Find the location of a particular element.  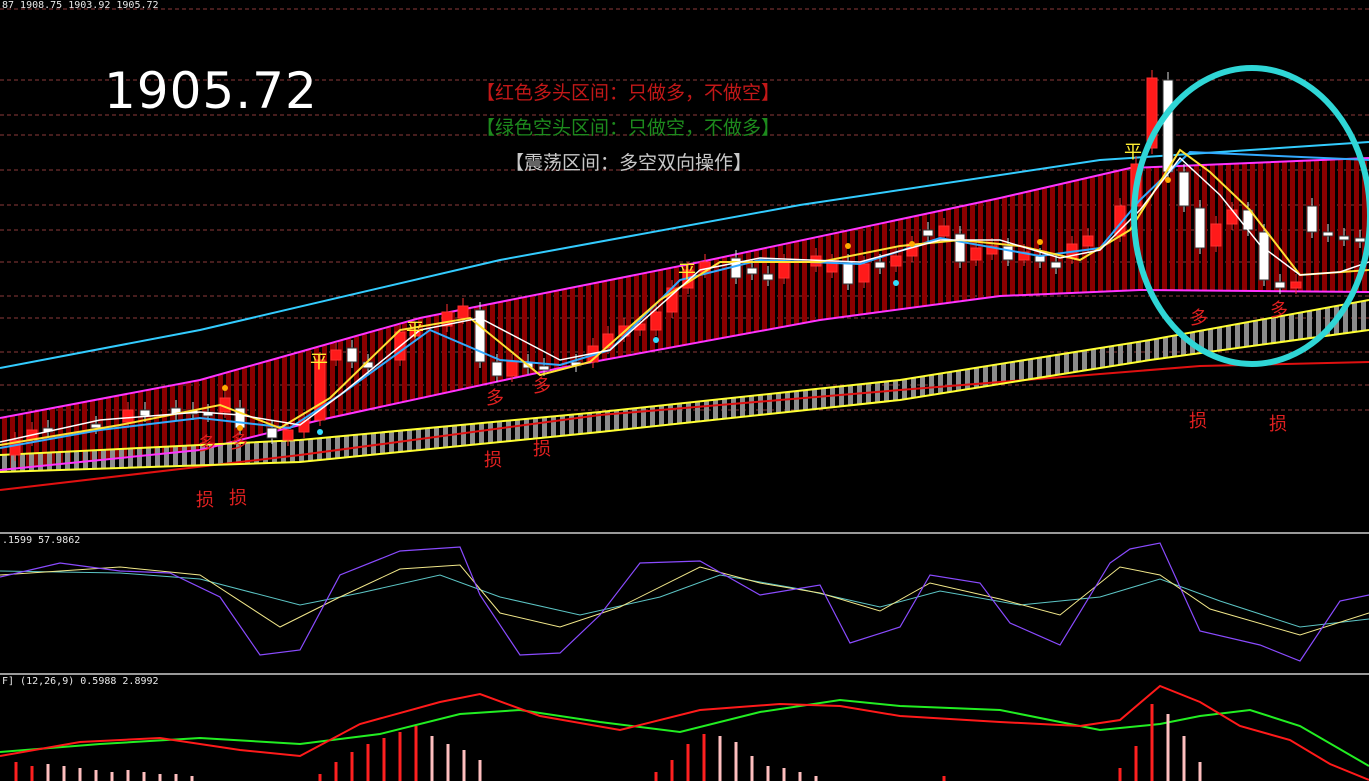

highlight-circle is located at coordinates (1250, 216).